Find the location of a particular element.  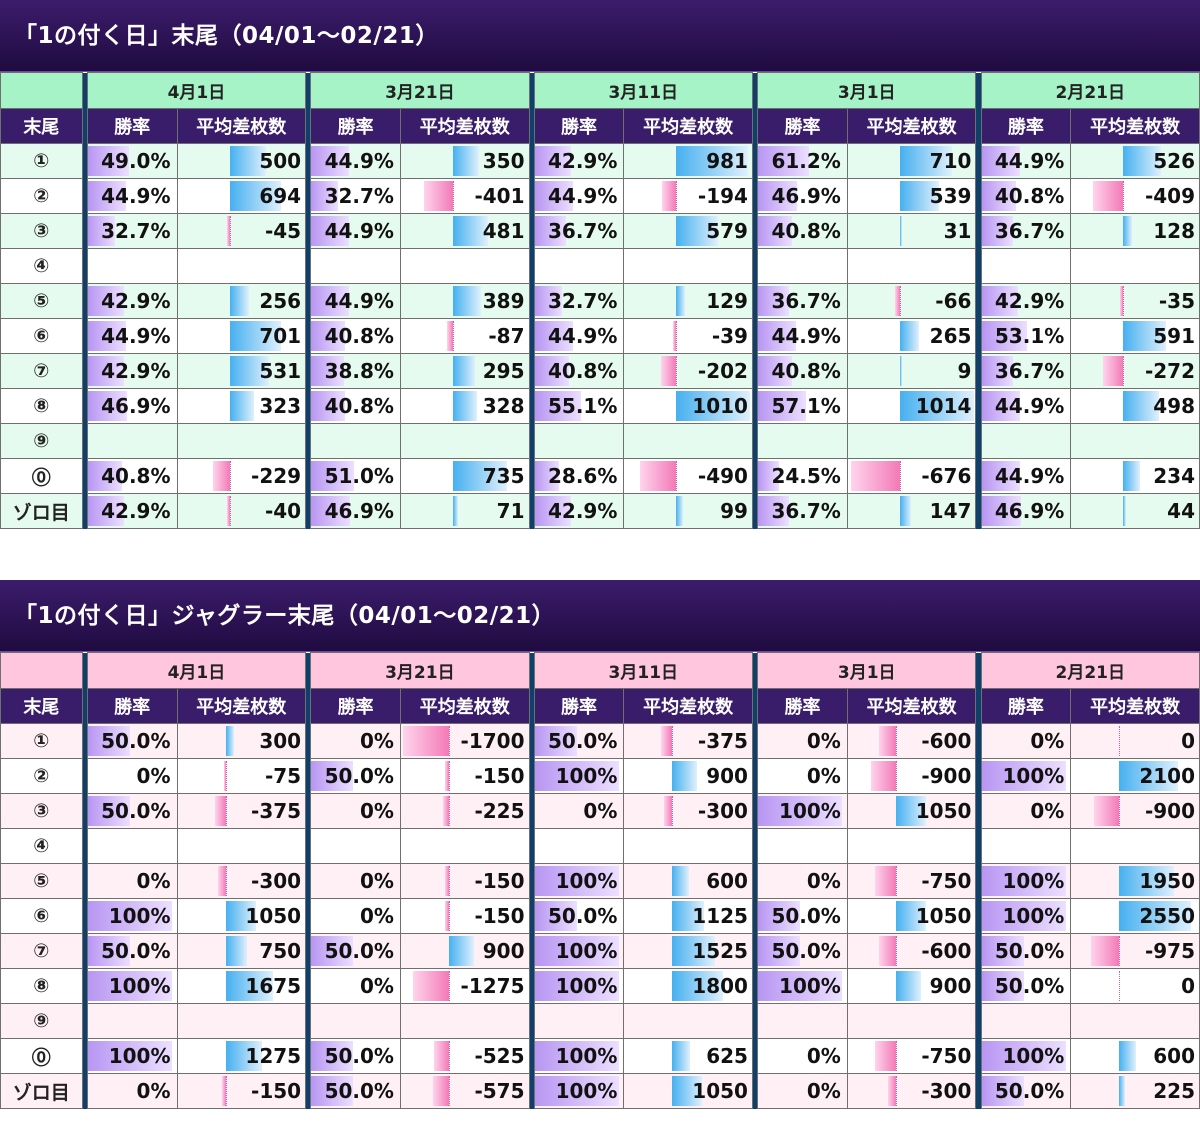

avg-diff-cell: 1050 is located at coordinates (241, 916).